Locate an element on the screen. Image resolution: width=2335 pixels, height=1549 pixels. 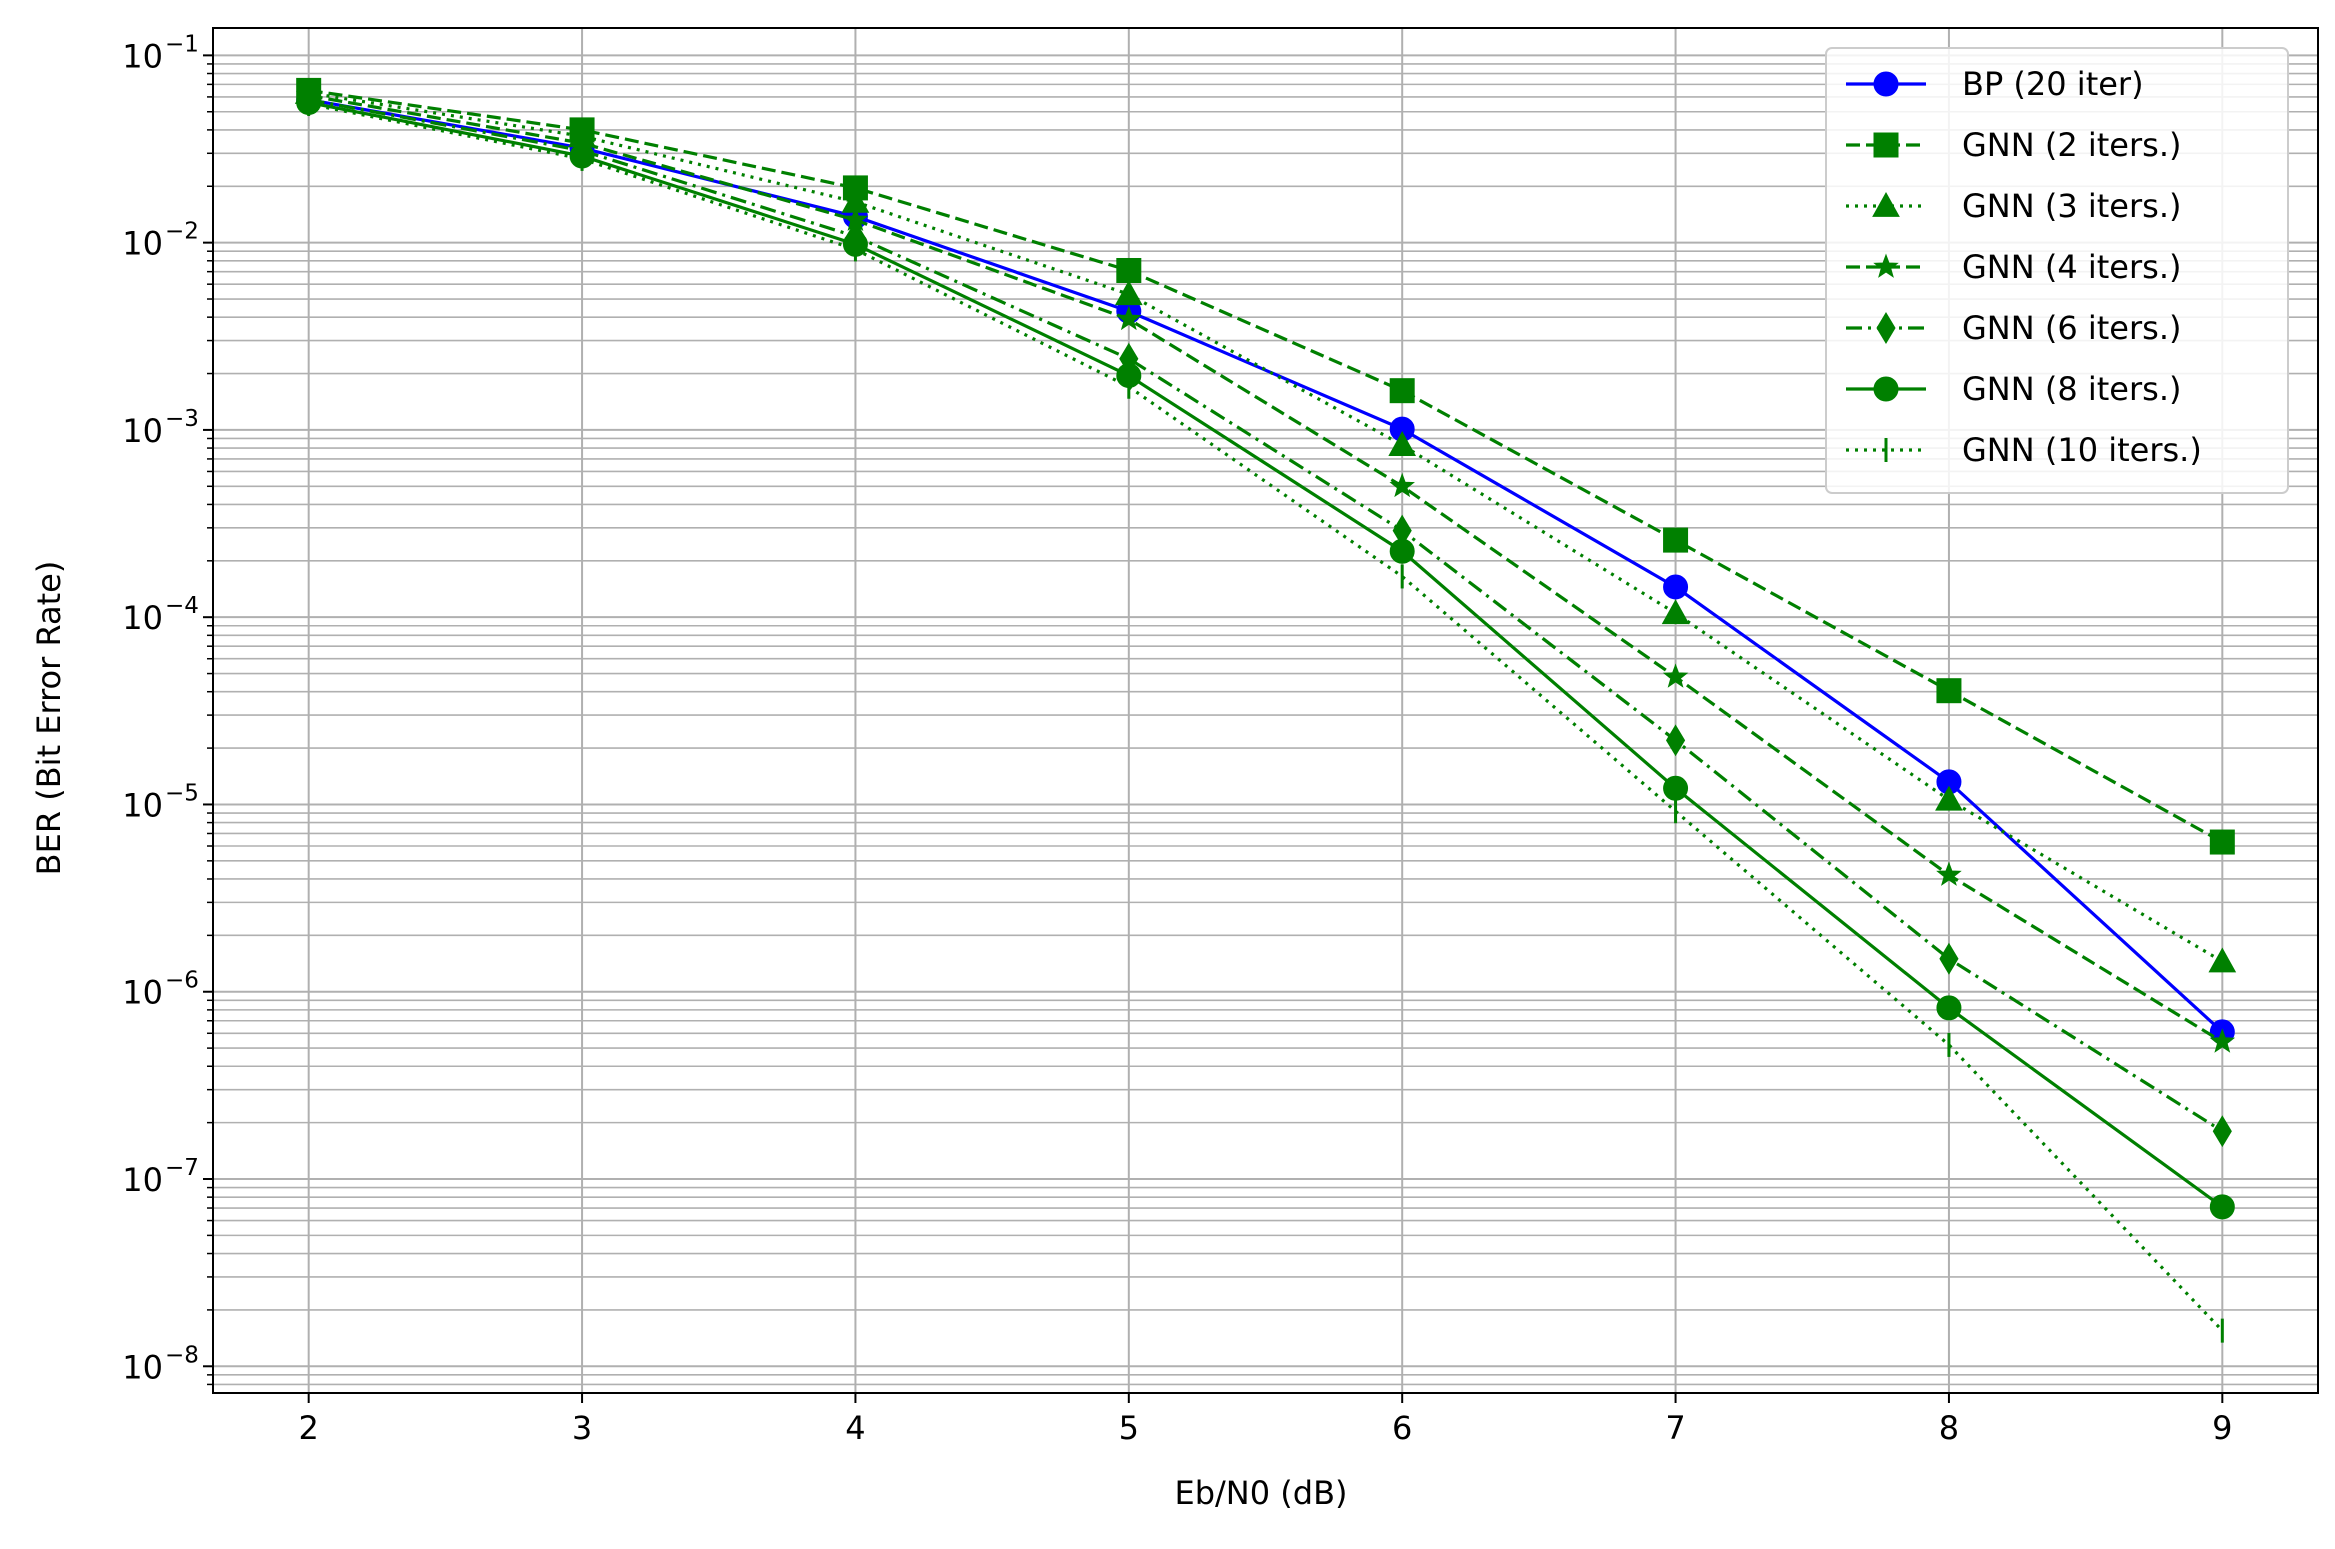
legend-label: GNN (6 iters.) is located at coordinates (2071, 328).